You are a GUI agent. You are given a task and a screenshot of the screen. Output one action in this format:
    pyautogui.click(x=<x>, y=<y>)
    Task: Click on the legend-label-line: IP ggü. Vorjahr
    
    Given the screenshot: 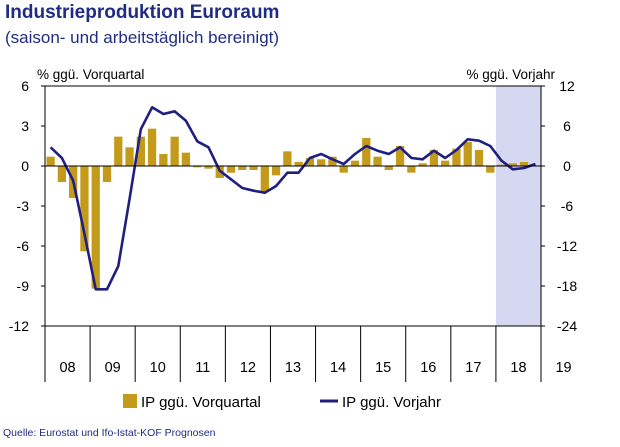 What is the action you would take?
    pyautogui.click(x=391, y=402)
    